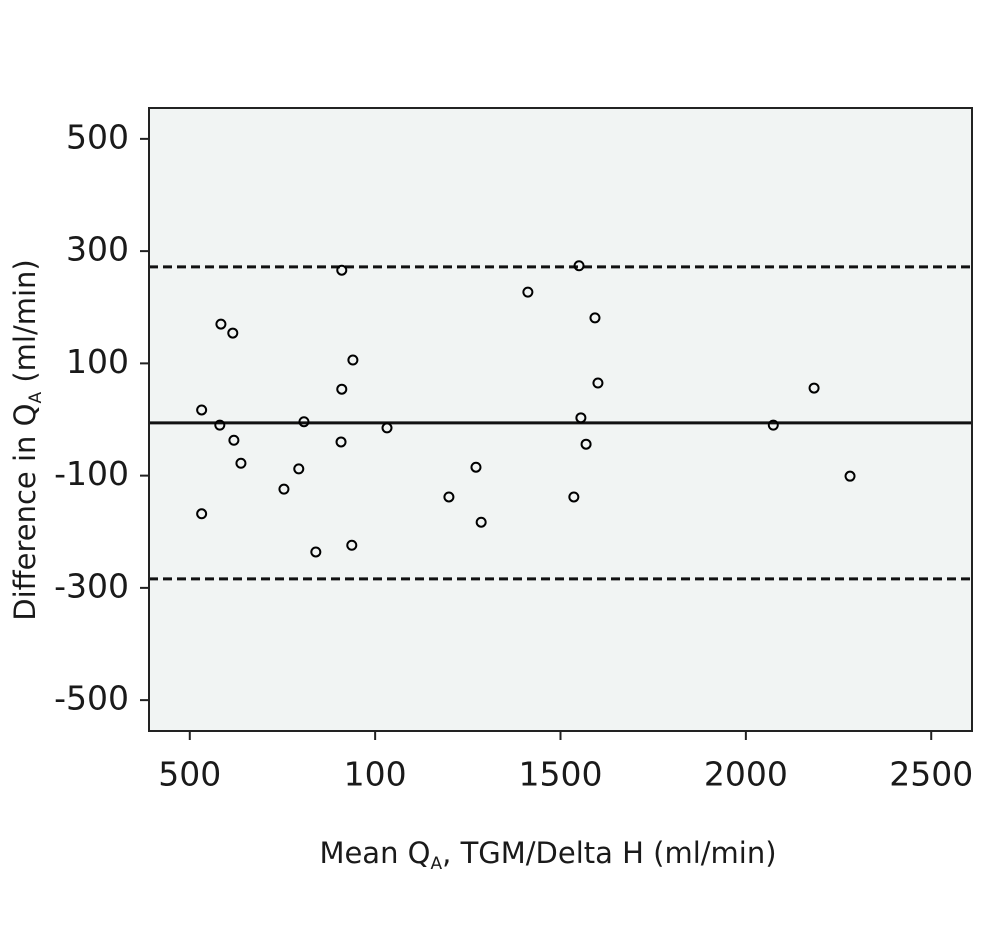 The width and height of the screenshot is (996, 930). I want to click on x-tick-label: 2000, so click(746, 774).